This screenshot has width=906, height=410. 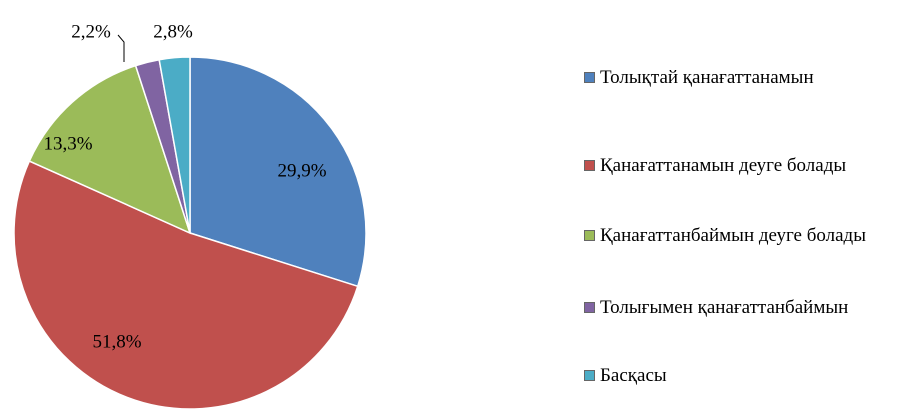 What do you see at coordinates (67, 143) in the screenshot?
I see `data-label: 13,3%` at bounding box center [67, 143].